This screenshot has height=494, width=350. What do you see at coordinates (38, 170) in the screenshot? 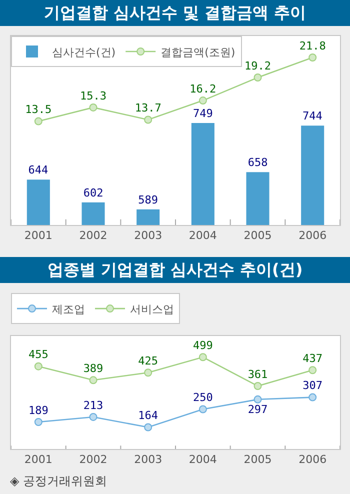
I see `data-label: 644` at bounding box center [38, 170].